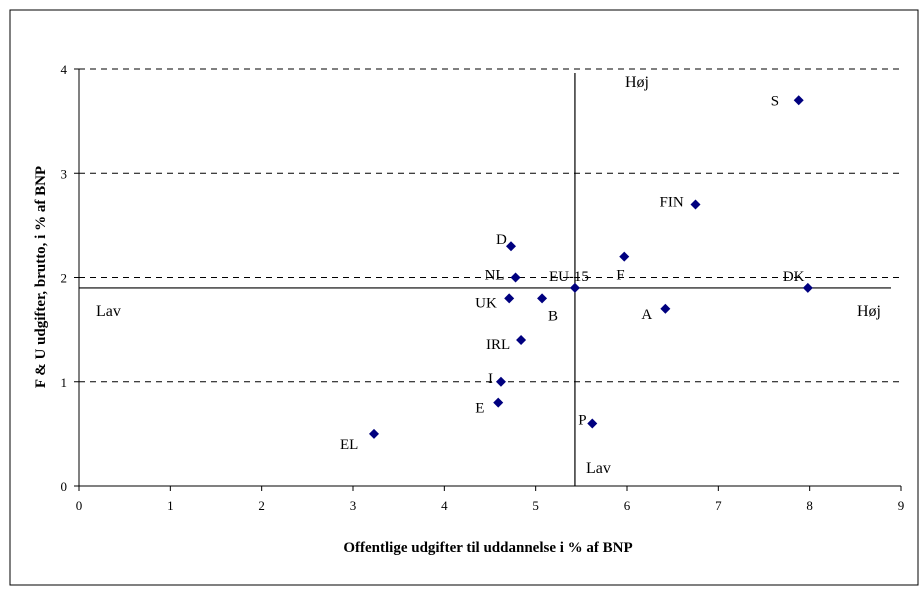 The image size is (921, 593). Describe the element at coordinates (620, 276) in the screenshot. I see `point-label-f: F` at that location.